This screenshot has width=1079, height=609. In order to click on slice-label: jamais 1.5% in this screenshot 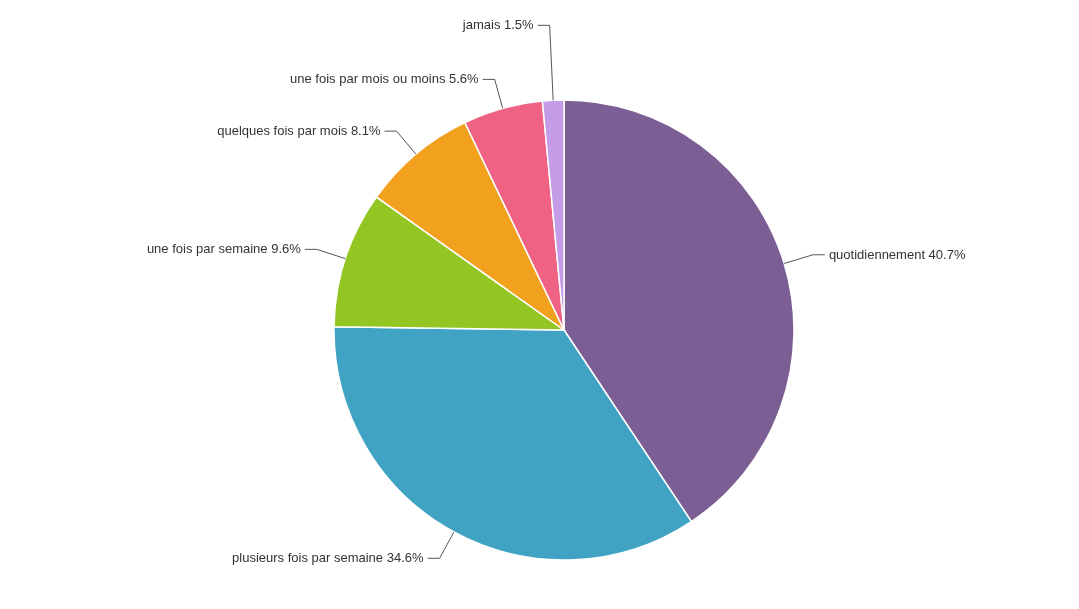, I will do `click(498, 25)`.